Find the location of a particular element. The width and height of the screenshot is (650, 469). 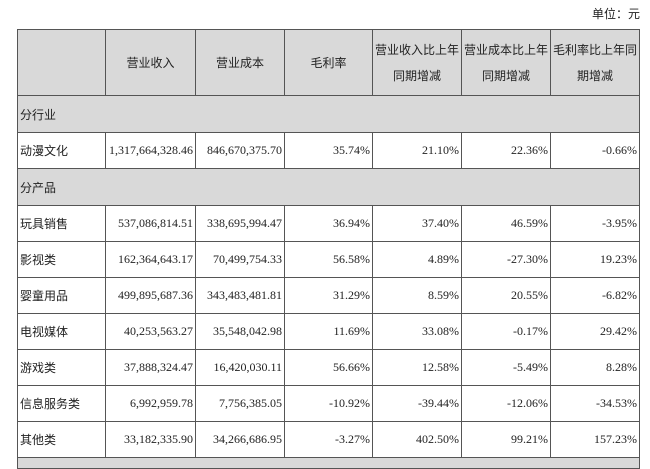

table-cell: 40,253,563.27 is located at coordinates (150, 331).